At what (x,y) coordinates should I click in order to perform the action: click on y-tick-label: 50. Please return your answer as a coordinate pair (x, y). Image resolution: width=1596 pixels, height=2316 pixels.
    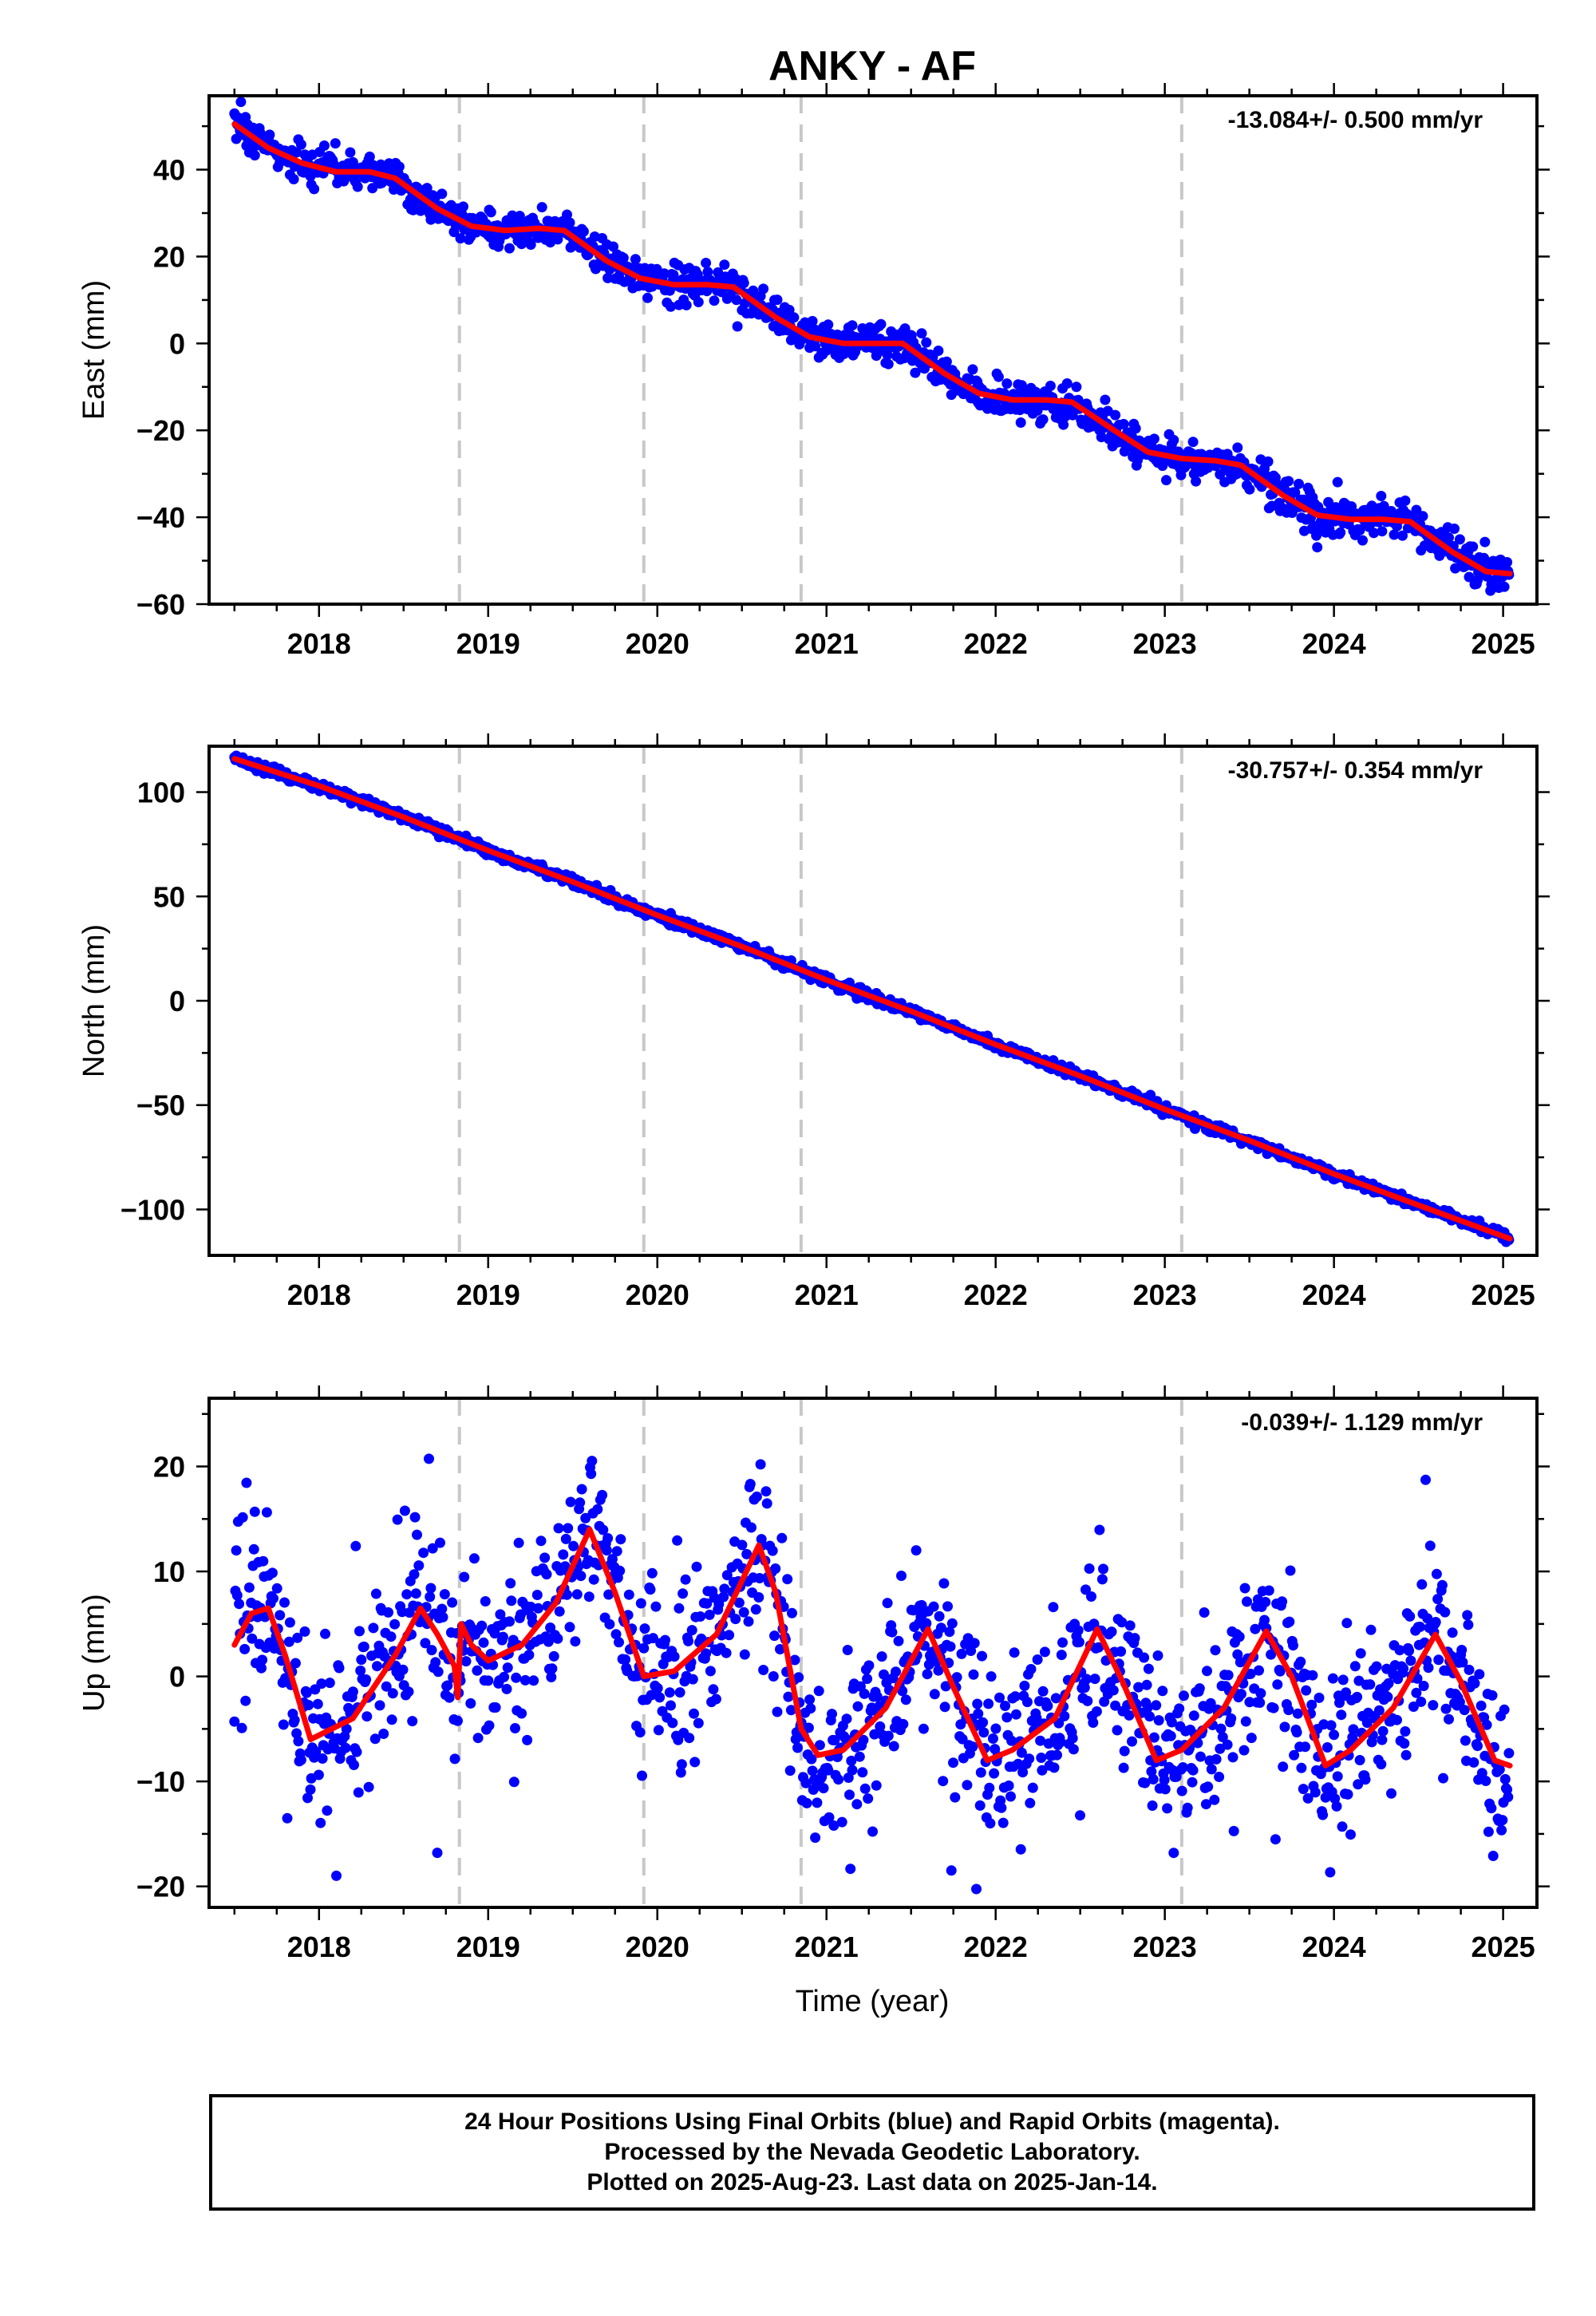
    Looking at the image, I should click on (169, 896).